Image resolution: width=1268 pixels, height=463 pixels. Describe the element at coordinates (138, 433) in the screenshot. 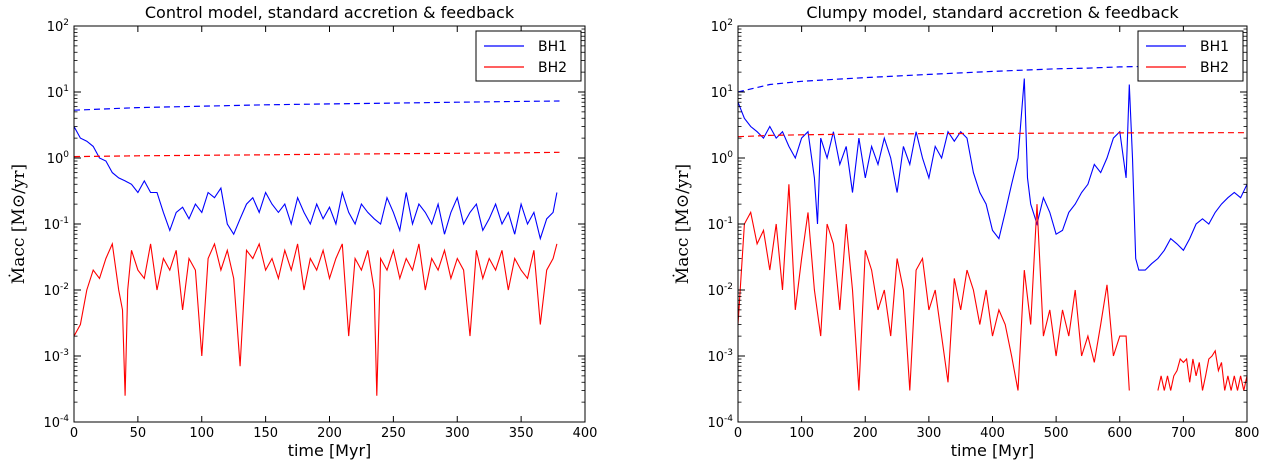

I see `x-tick-label: 50` at that location.